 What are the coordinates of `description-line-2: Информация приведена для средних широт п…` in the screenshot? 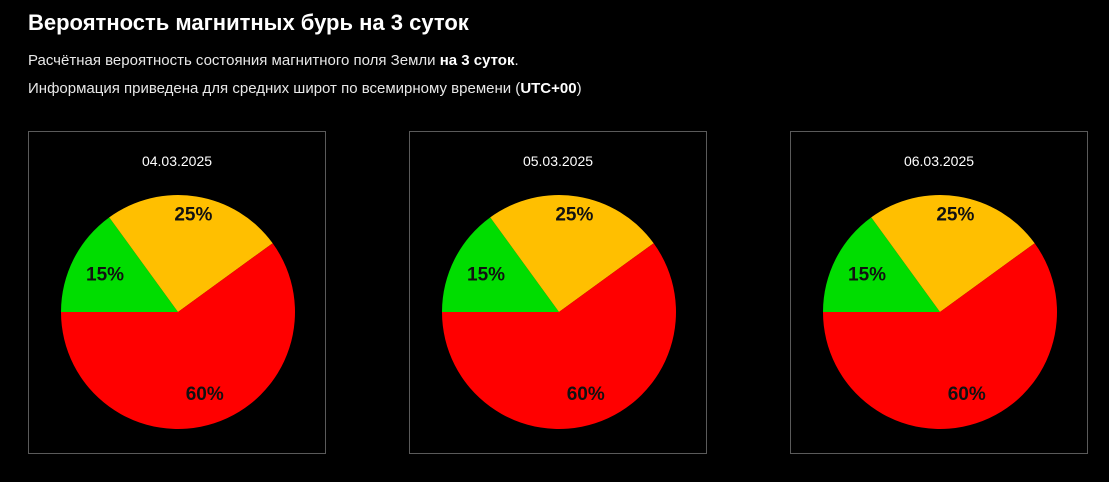 It's located at (305, 89).